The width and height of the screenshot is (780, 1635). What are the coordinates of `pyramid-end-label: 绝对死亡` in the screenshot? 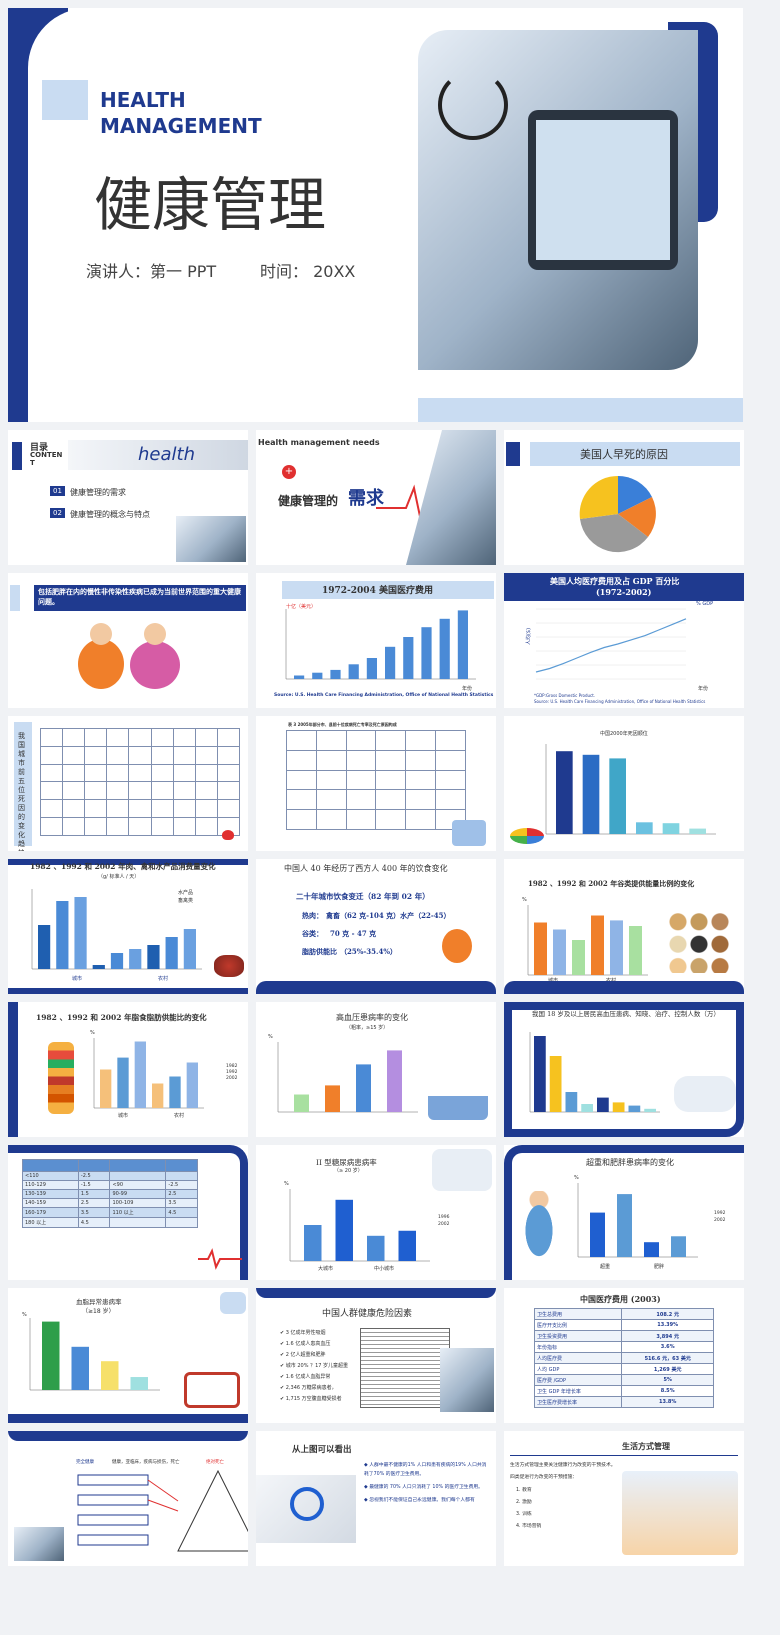 It's located at (215, 1462).